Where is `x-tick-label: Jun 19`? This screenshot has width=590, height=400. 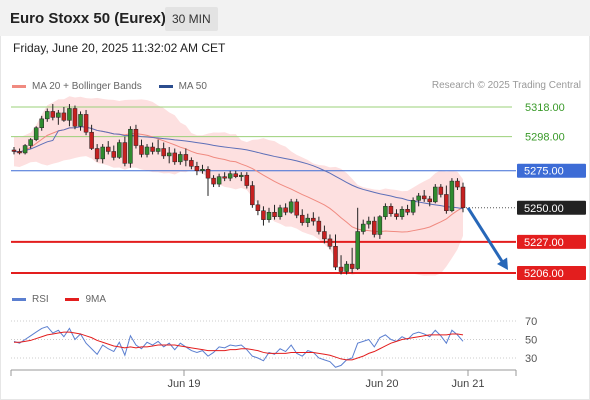 x-tick-label: Jun 19 is located at coordinates (183, 384).